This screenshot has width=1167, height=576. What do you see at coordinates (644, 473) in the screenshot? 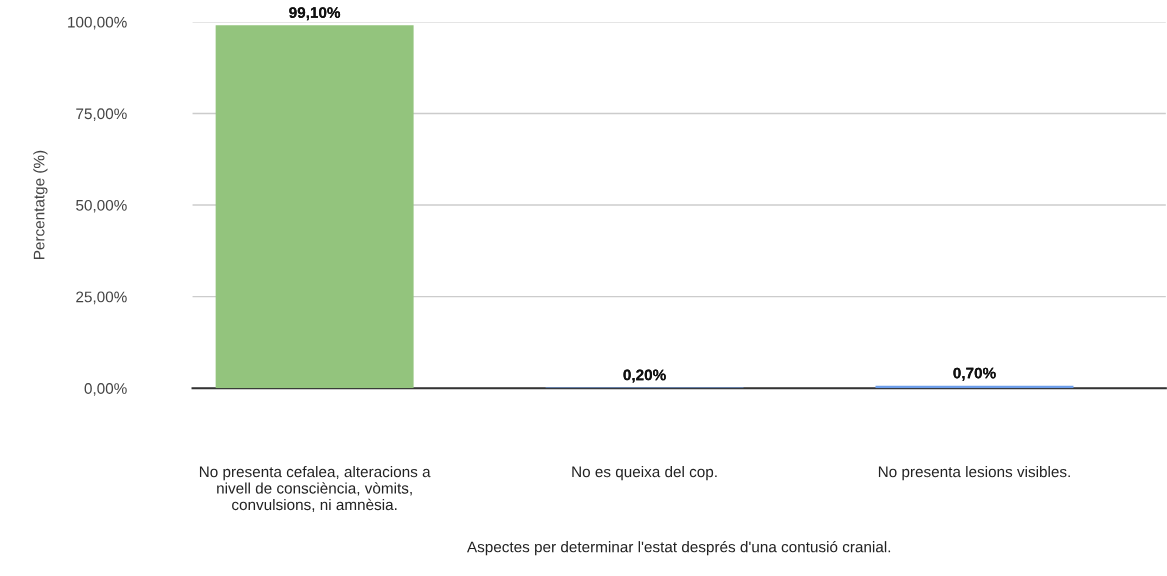
I see `x-tick-label: No es queixa del cop.` at bounding box center [644, 473].